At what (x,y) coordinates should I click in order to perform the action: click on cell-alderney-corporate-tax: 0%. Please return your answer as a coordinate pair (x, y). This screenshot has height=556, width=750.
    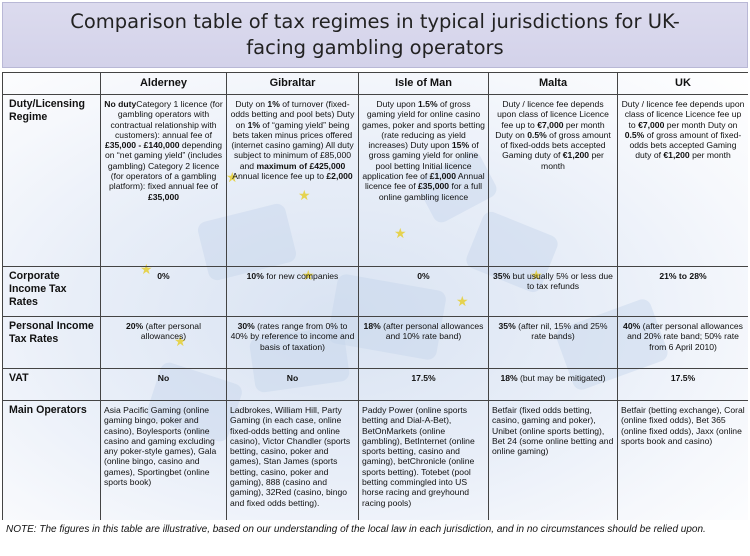
    Looking at the image, I should click on (163, 291).